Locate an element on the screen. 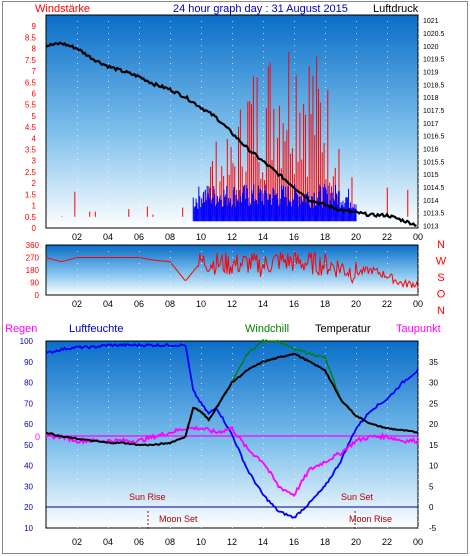 This screenshot has height=556, width=470. wind-y-tick: 8.5 is located at coordinates (31, 37).